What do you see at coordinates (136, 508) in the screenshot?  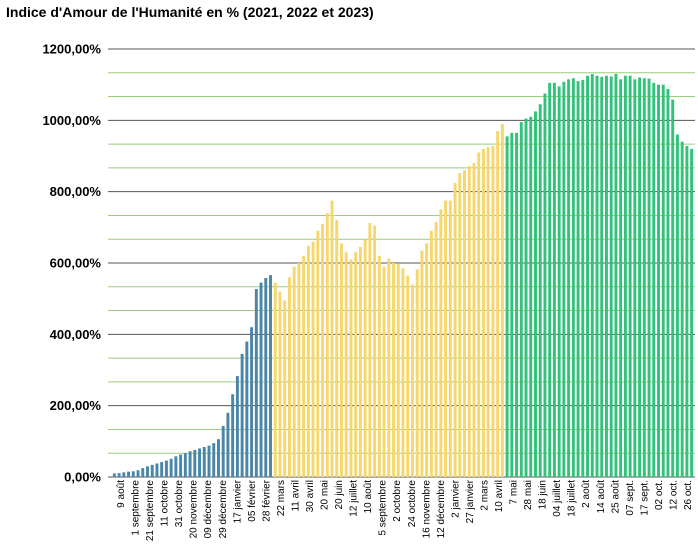 I see `x-tick-label: 1 septembre` at bounding box center [136, 508].